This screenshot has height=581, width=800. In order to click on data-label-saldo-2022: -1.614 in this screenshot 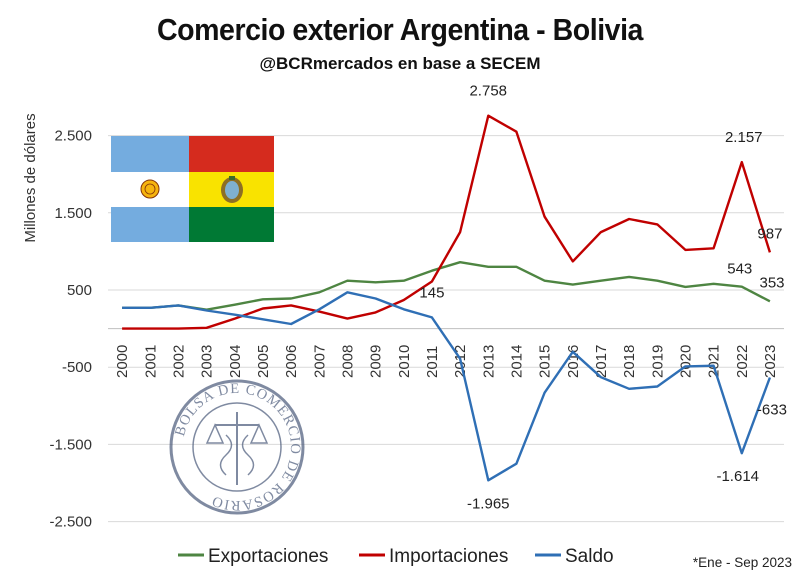, I will do `click(737, 476)`.